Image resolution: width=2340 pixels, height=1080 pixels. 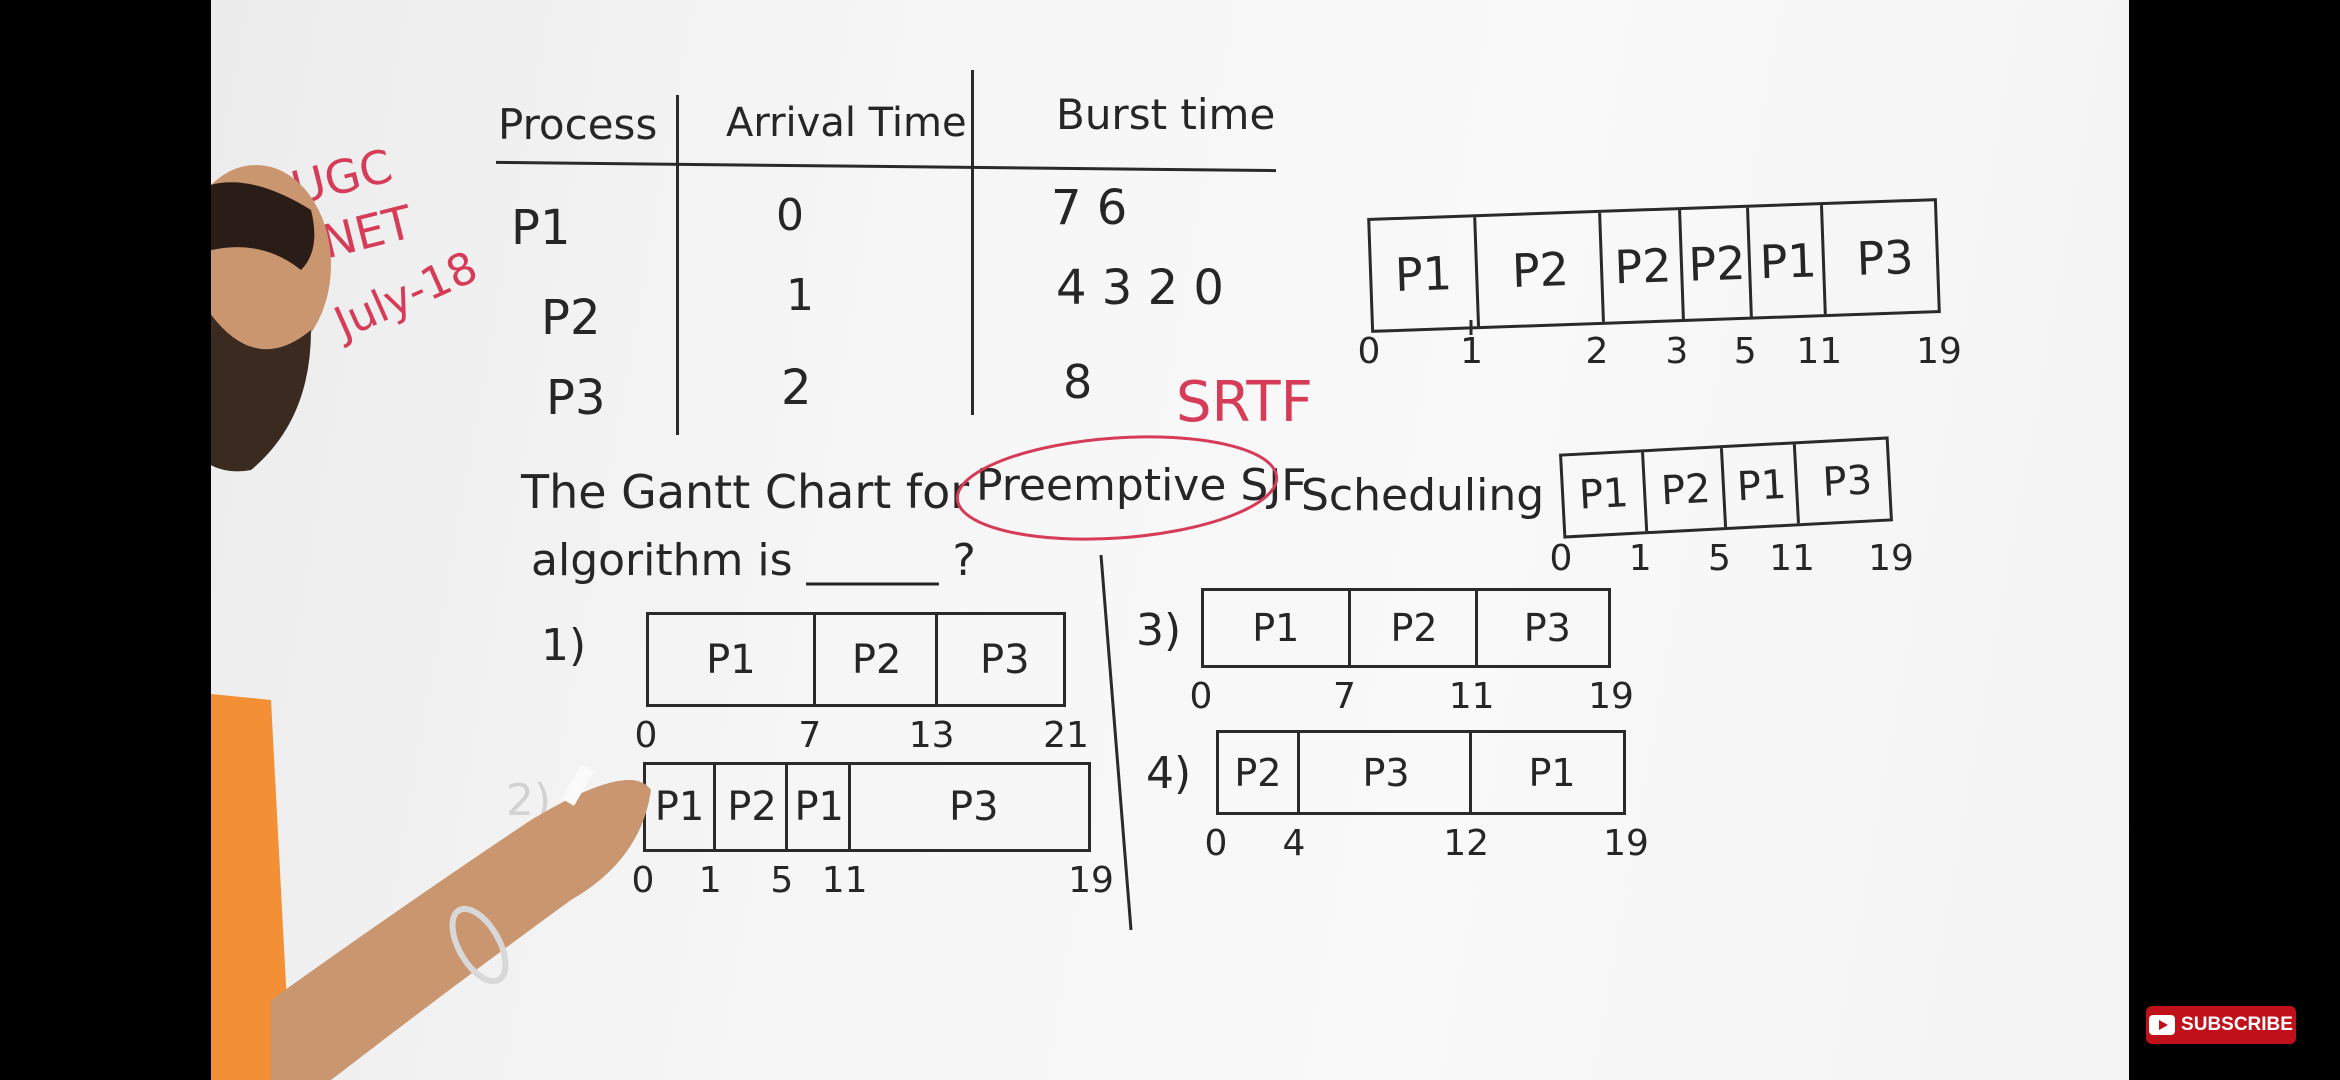 What do you see at coordinates (800, 295) in the screenshot?
I see `table-row-p2-arrival: 1` at bounding box center [800, 295].